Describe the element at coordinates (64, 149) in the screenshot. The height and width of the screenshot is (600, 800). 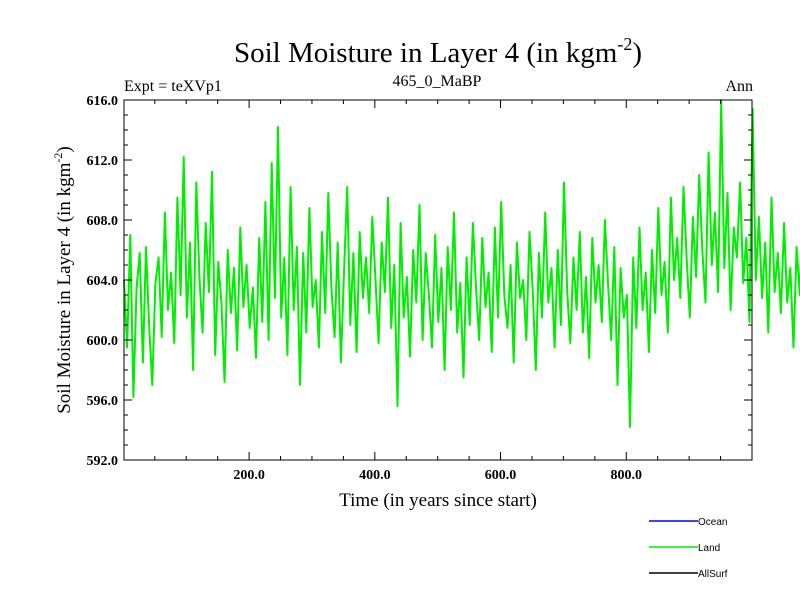
I see `y-axis-label-end: )` at that location.